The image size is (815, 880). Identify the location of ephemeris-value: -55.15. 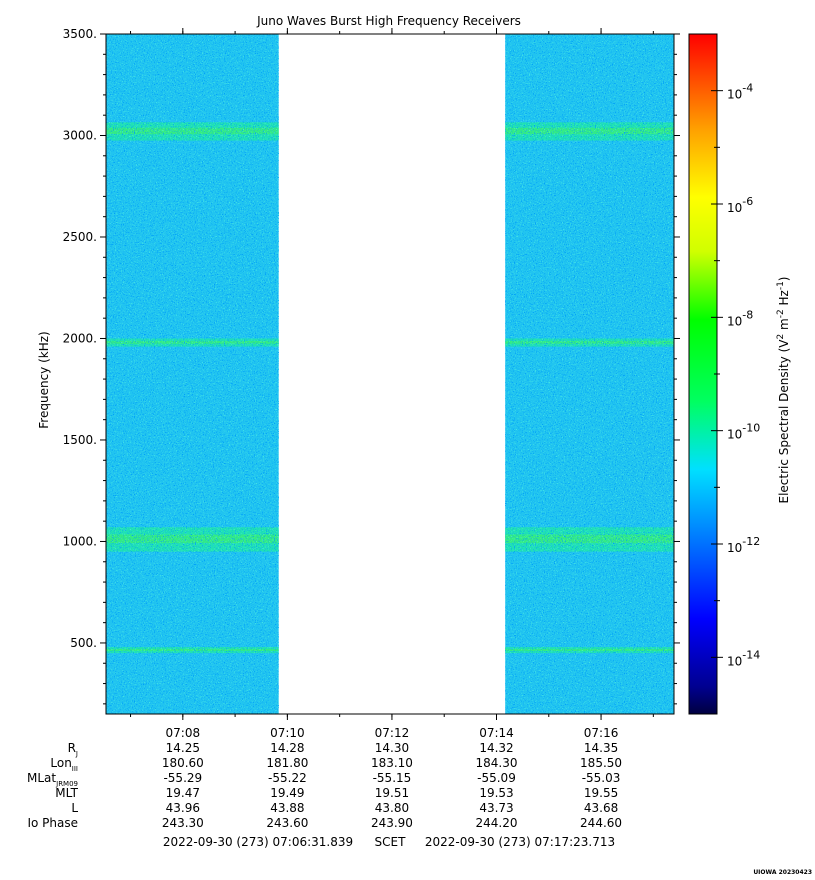
(392, 778).